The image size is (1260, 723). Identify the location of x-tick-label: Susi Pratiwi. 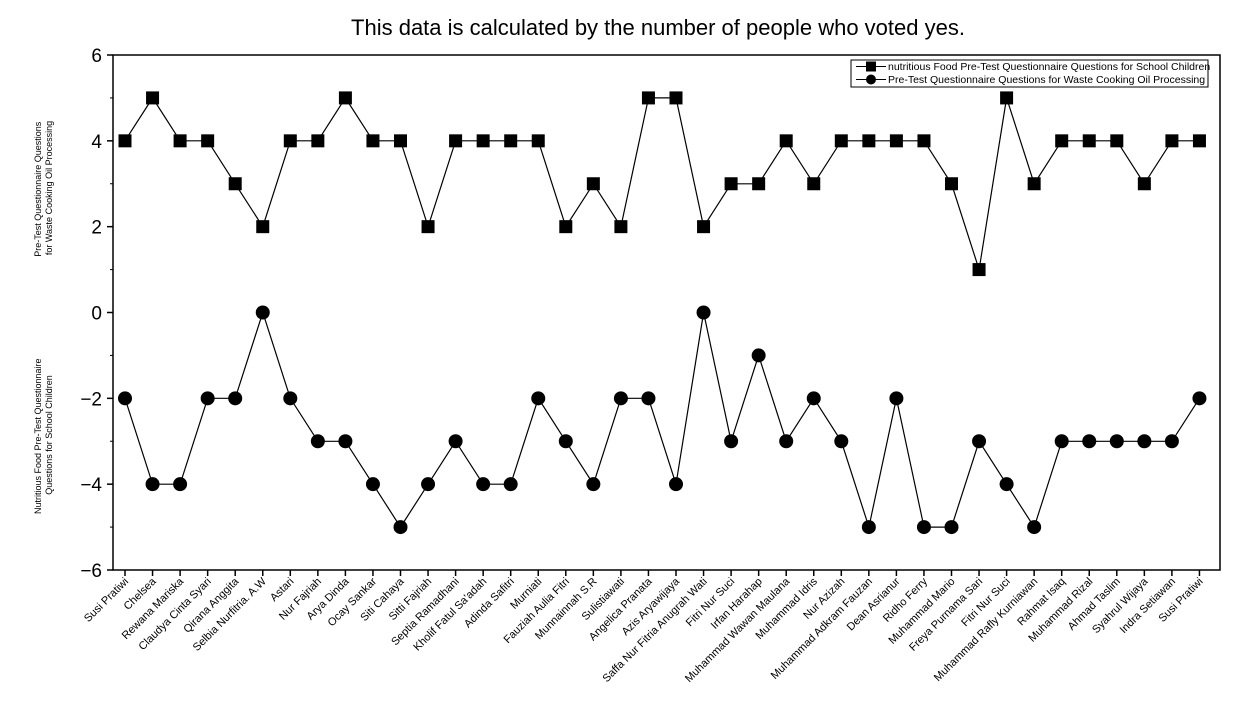
(106, 600).